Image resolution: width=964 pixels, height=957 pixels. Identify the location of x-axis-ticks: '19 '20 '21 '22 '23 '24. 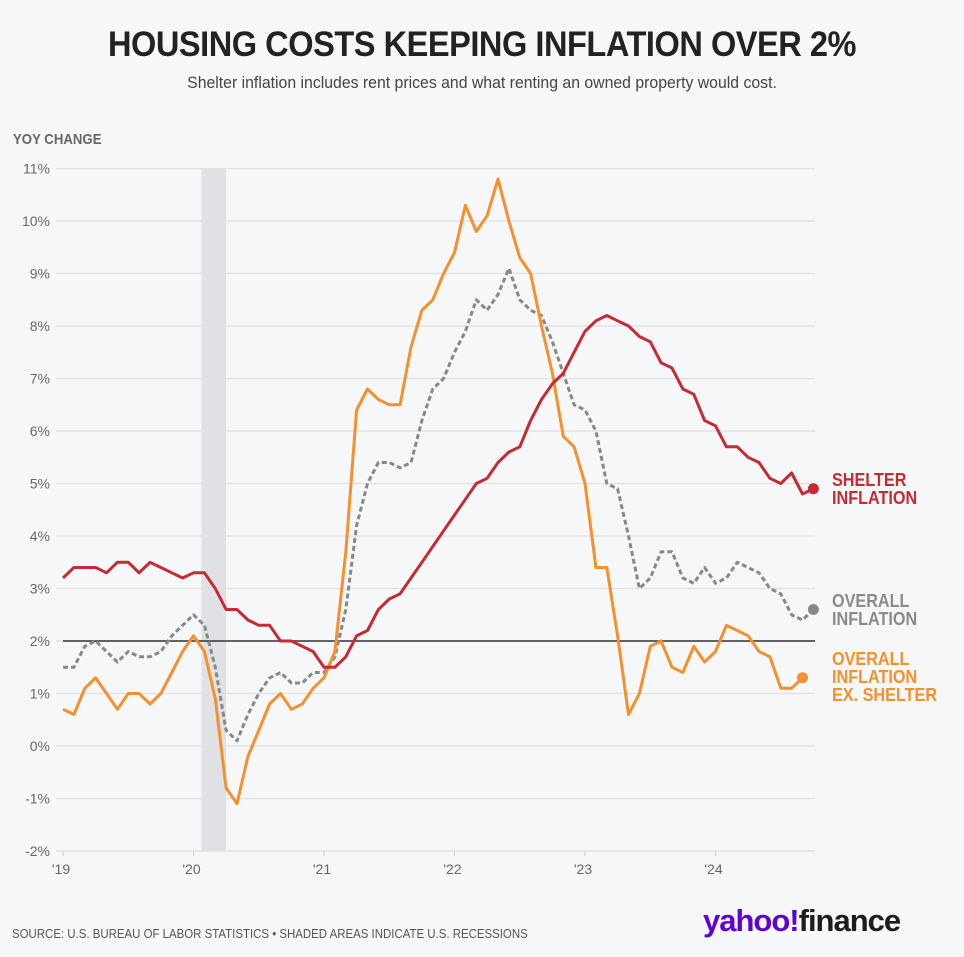
(387, 864).